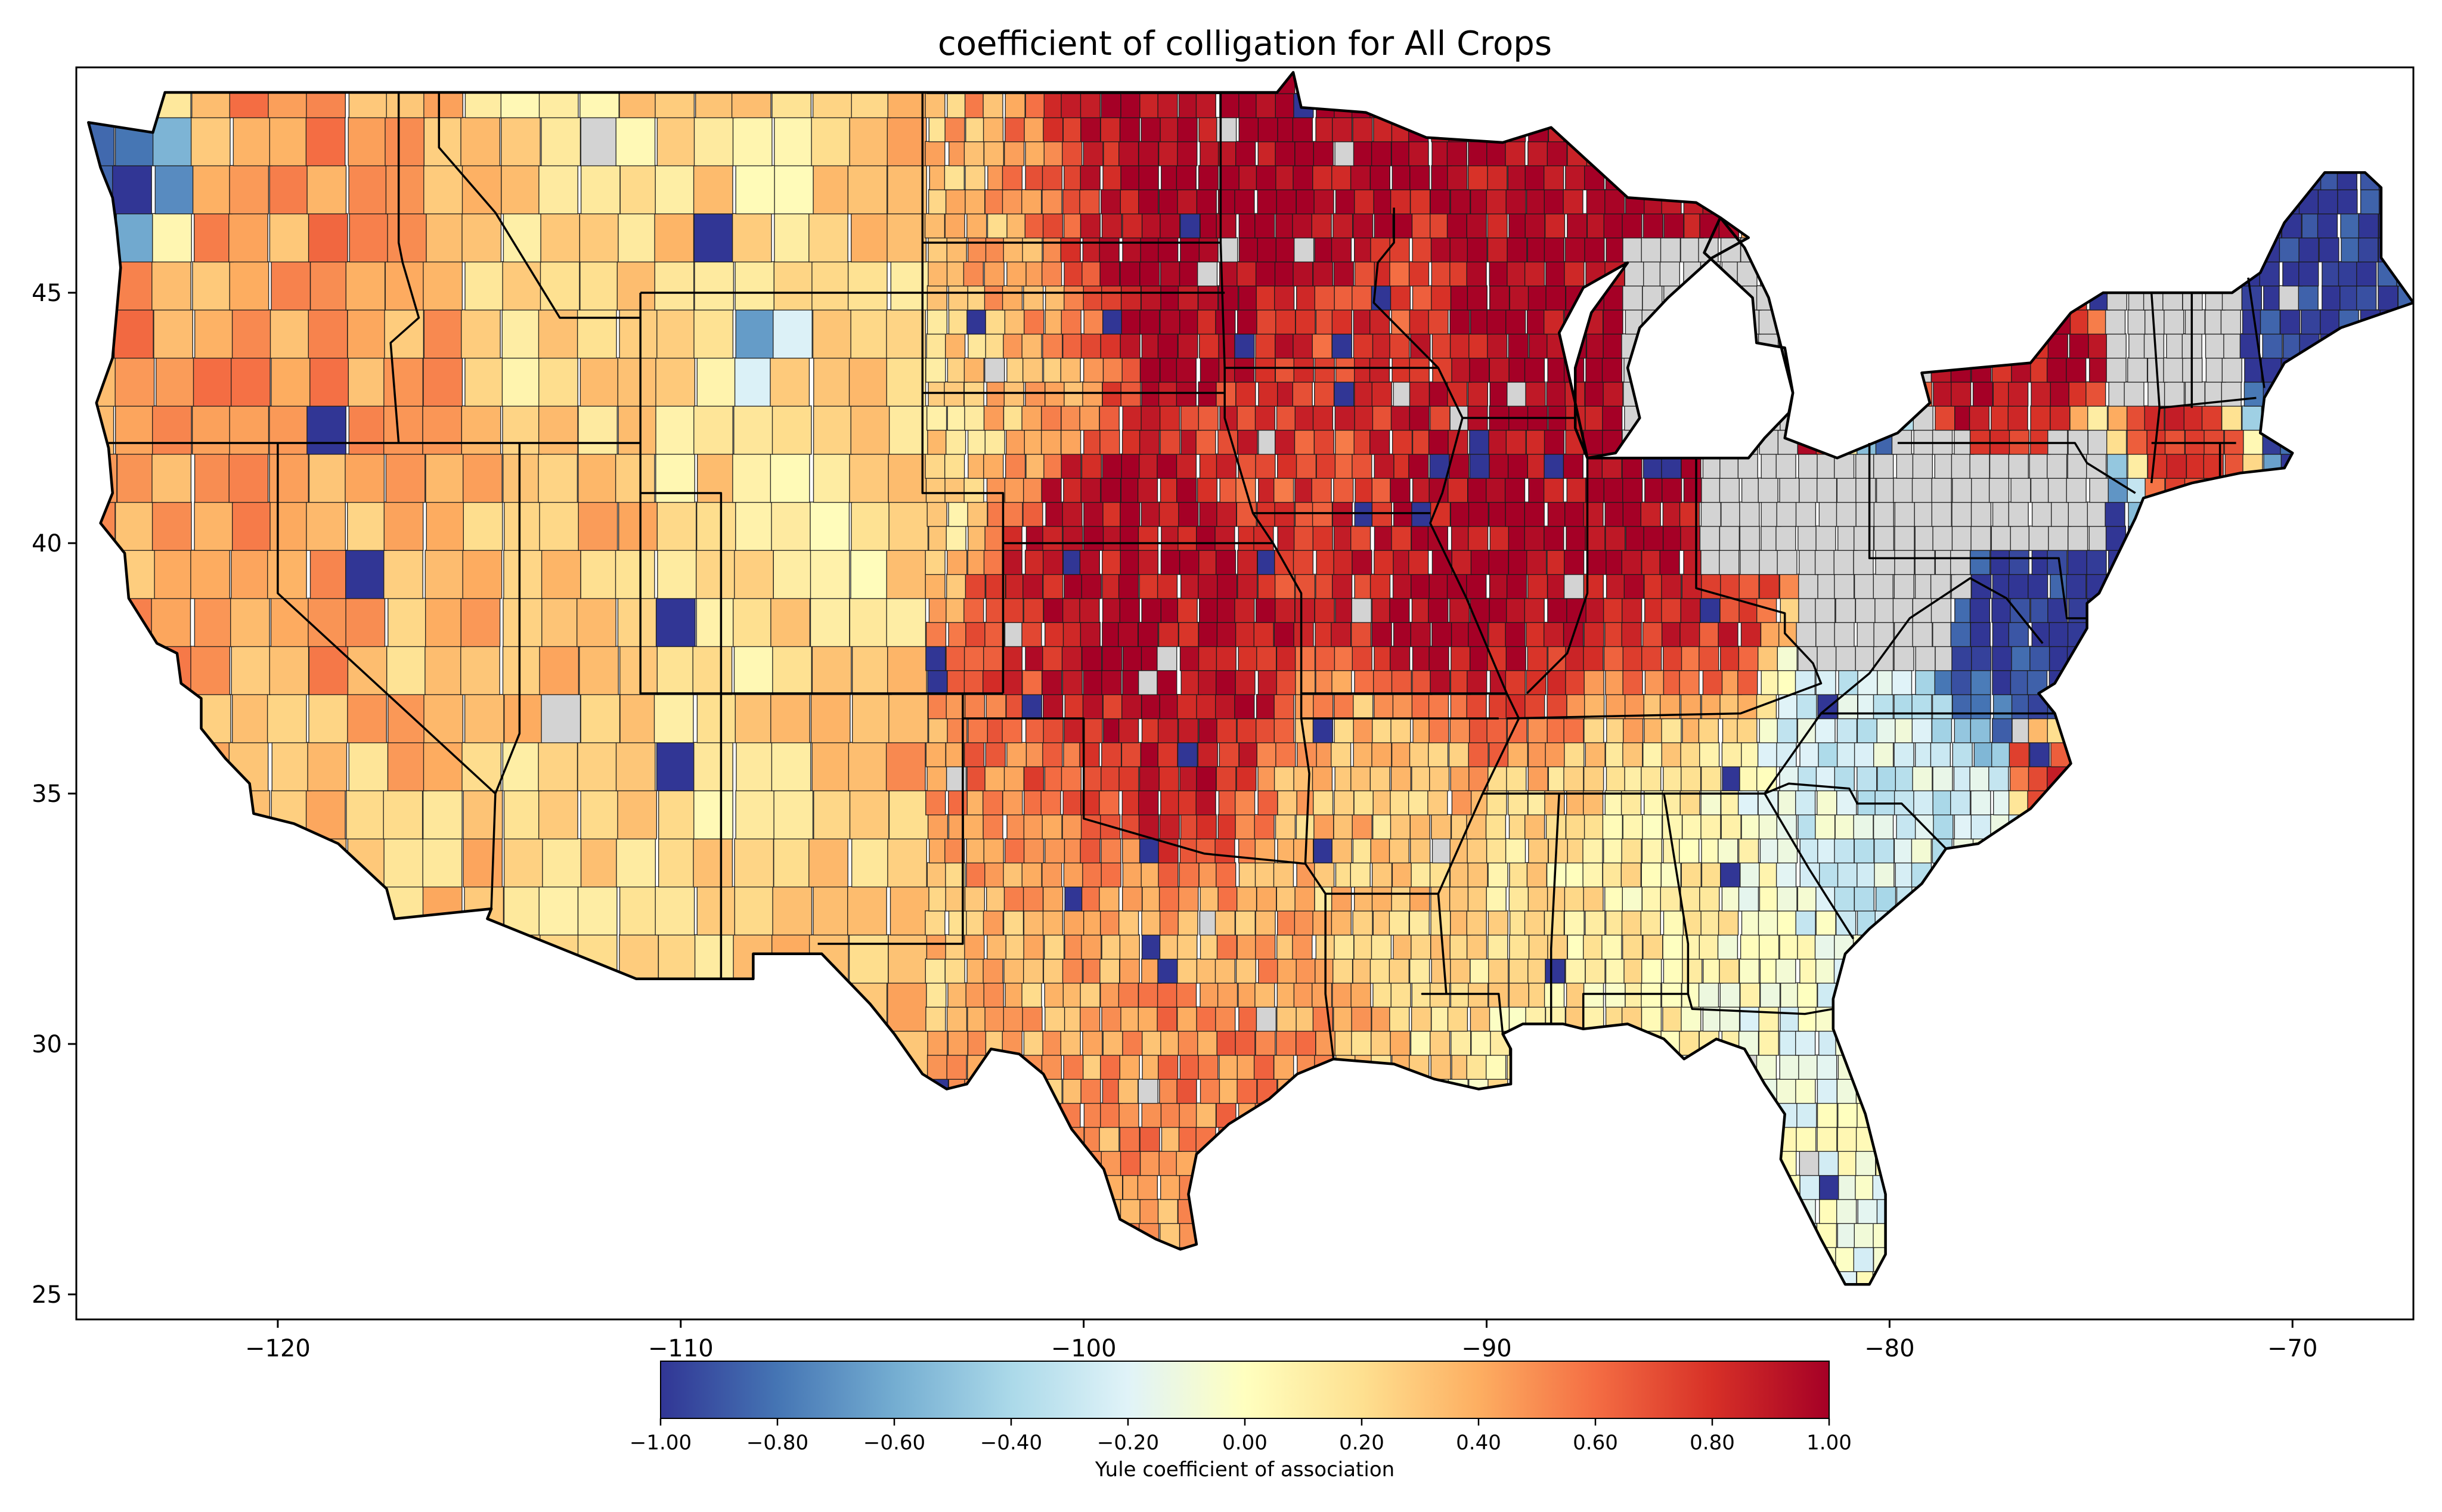 This screenshot has width=2442, height=1512. What do you see at coordinates (2292, 1348) in the screenshot?
I see `x-tick-label: −70` at bounding box center [2292, 1348].